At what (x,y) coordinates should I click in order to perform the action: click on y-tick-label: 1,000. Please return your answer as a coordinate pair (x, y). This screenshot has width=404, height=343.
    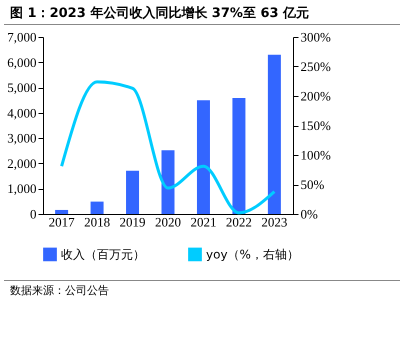
    Looking at the image, I should click on (21, 188).